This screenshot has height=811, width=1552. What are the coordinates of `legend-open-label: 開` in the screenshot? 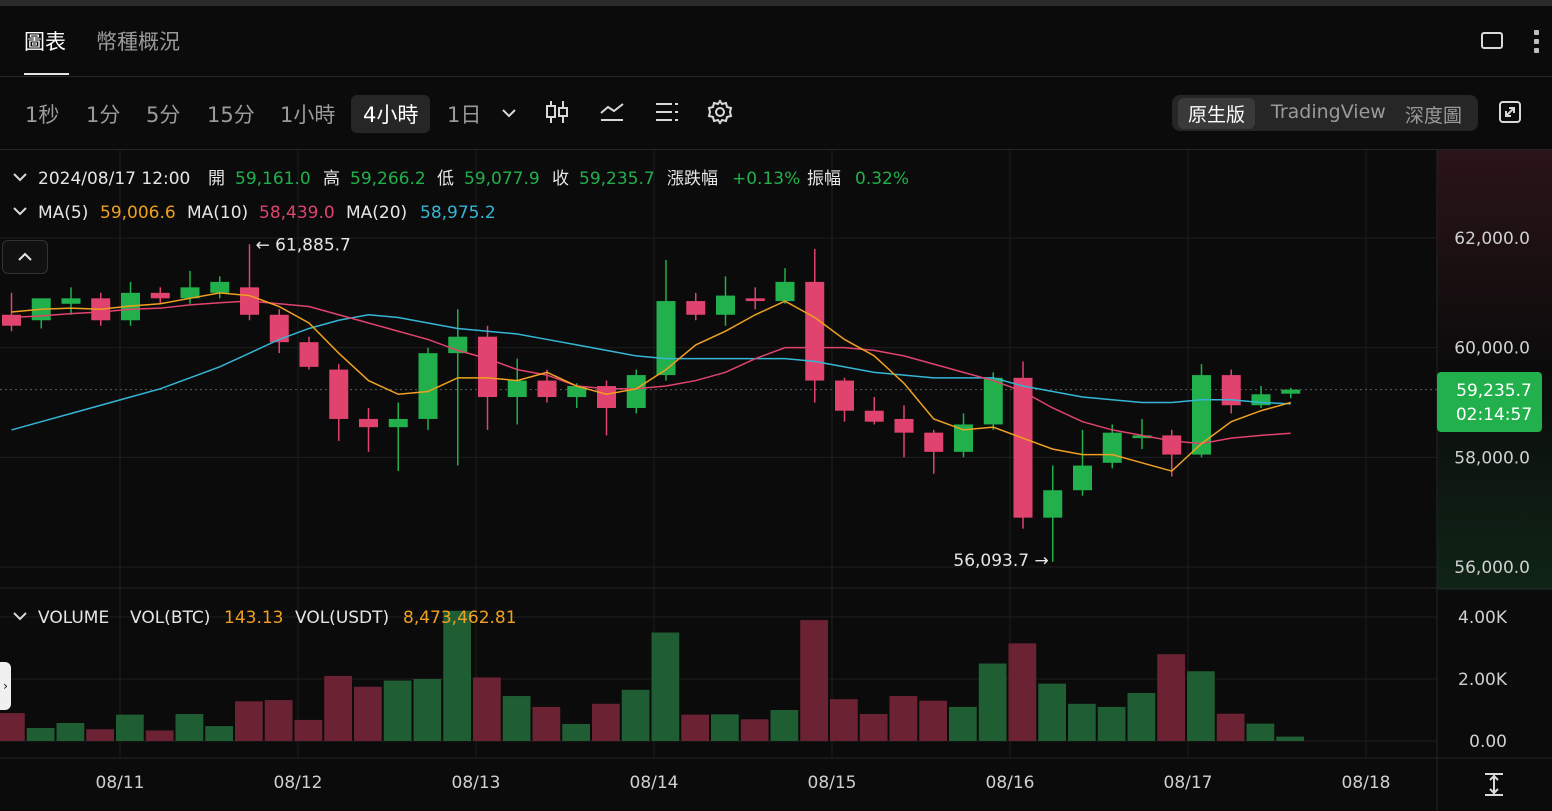 It's located at (216, 179).